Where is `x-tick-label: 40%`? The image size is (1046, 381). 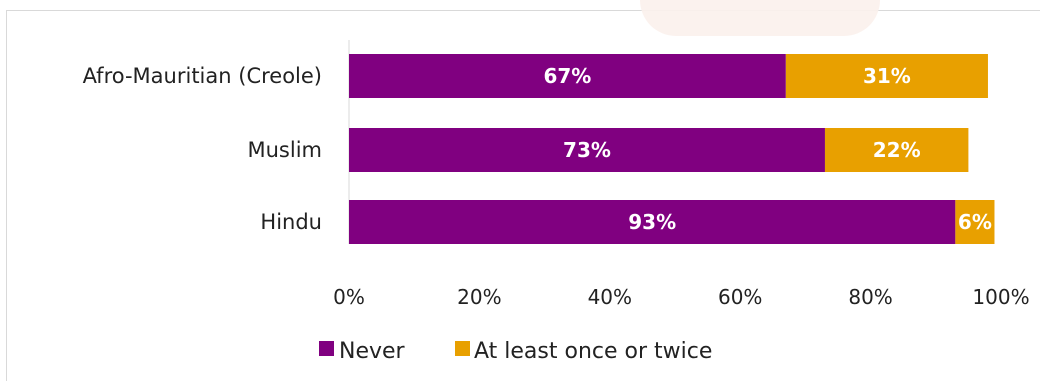 x-tick-label: 40% is located at coordinates (610, 297).